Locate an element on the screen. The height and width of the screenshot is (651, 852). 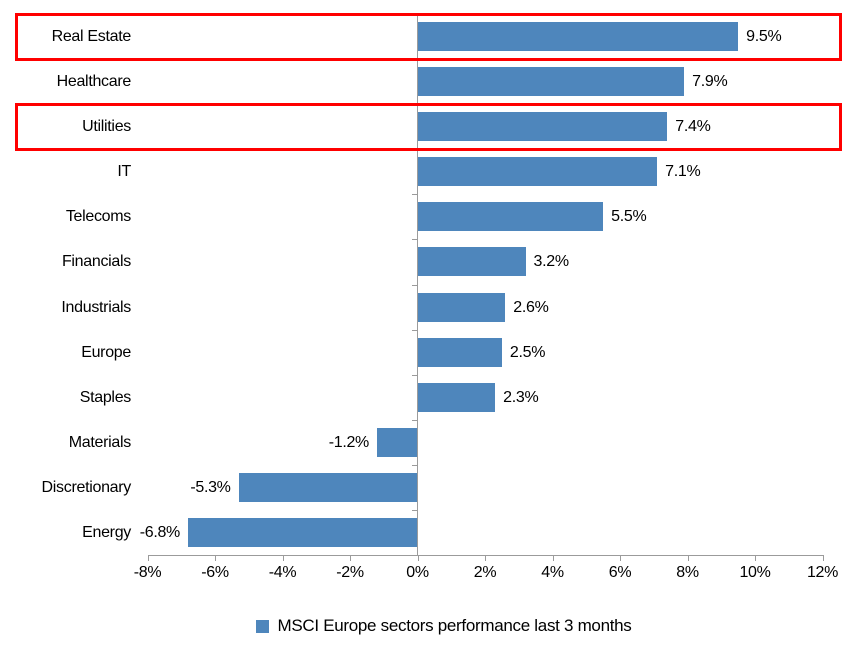
highlight-box-utilities is located at coordinates (428, 127).